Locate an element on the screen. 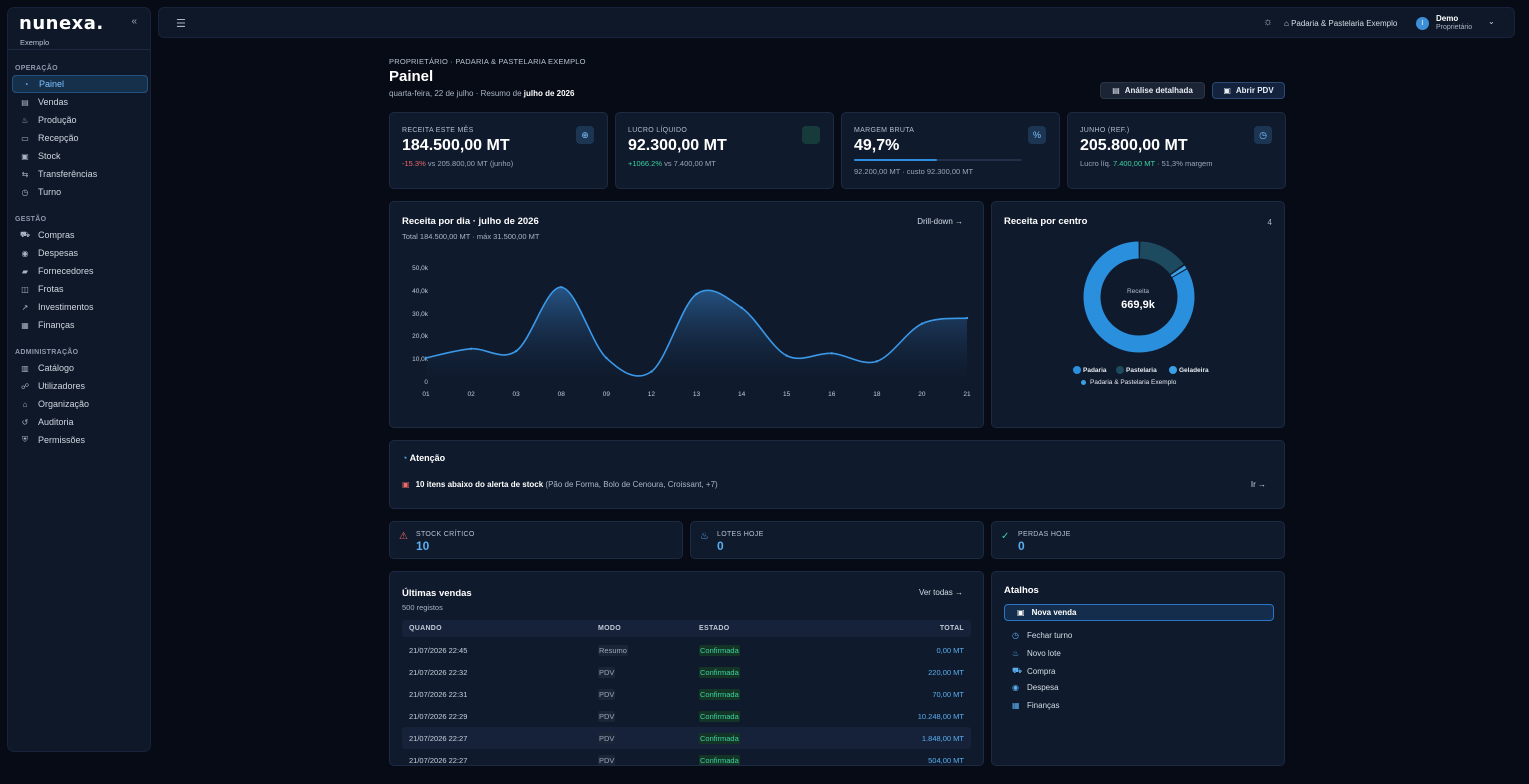  sidebar-item-painel: ◔ Painel is located at coordinates (80, 84).